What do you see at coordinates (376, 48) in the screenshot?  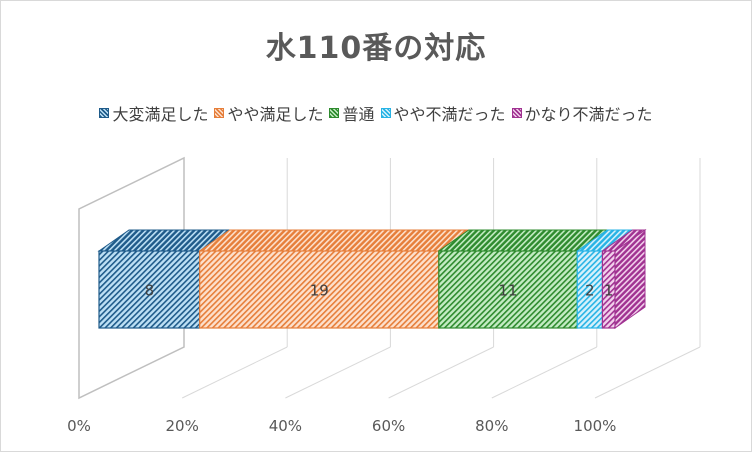 I see `chart-title: 水110番の対応` at bounding box center [376, 48].